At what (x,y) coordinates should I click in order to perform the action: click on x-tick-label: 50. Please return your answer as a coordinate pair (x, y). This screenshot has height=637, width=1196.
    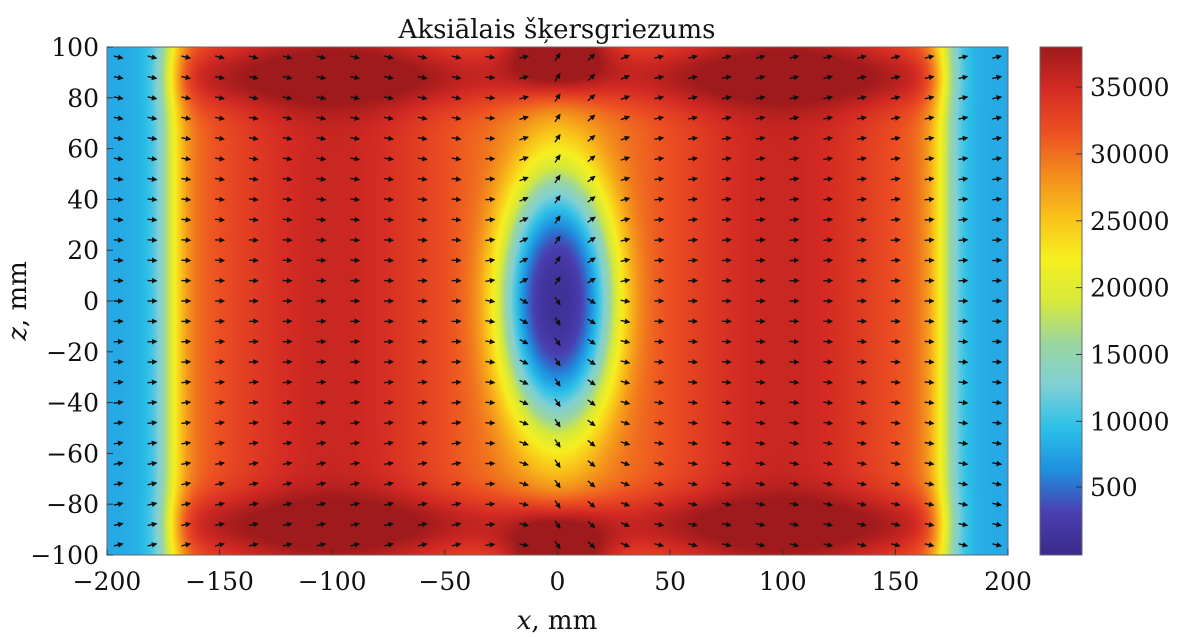
    Looking at the image, I should click on (670, 581).